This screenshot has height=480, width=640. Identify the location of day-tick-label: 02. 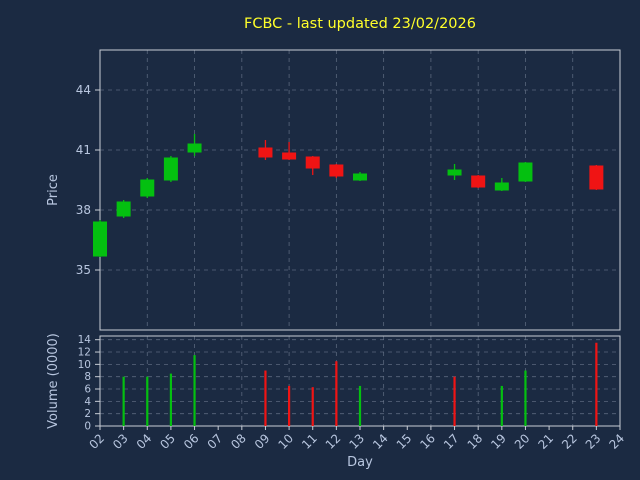
(96, 441).